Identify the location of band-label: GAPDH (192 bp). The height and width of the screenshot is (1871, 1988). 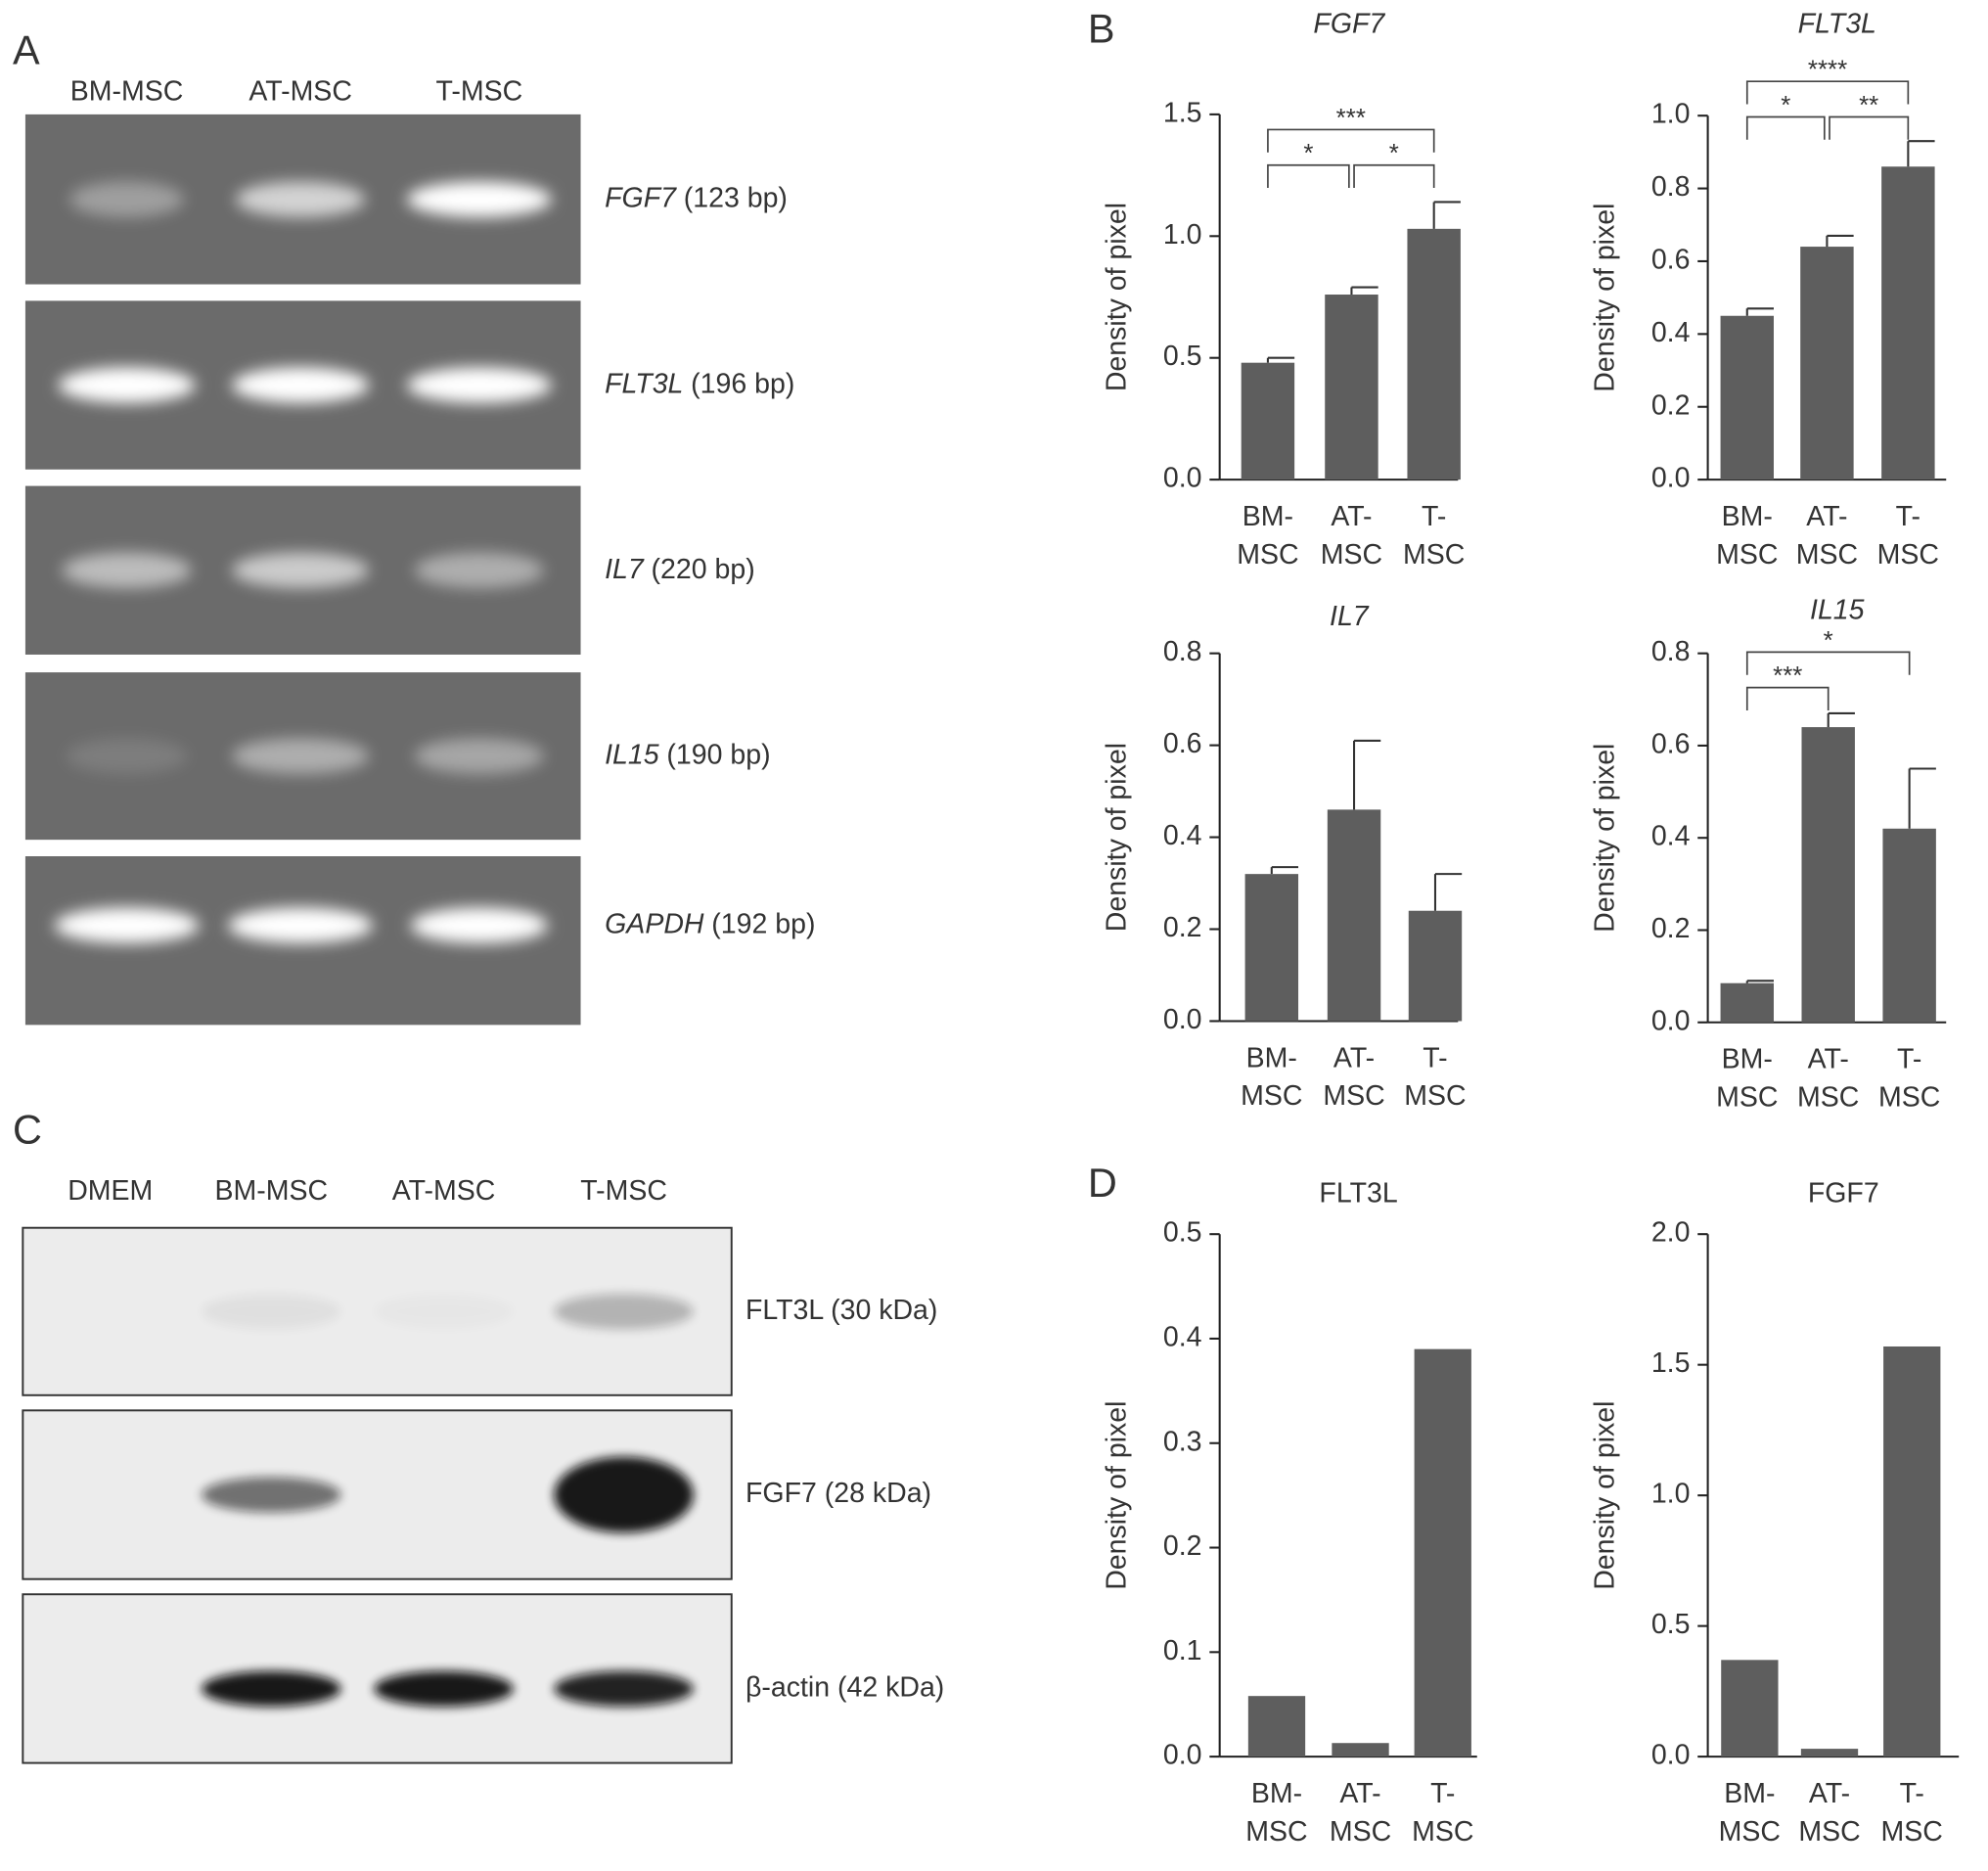
(710, 923).